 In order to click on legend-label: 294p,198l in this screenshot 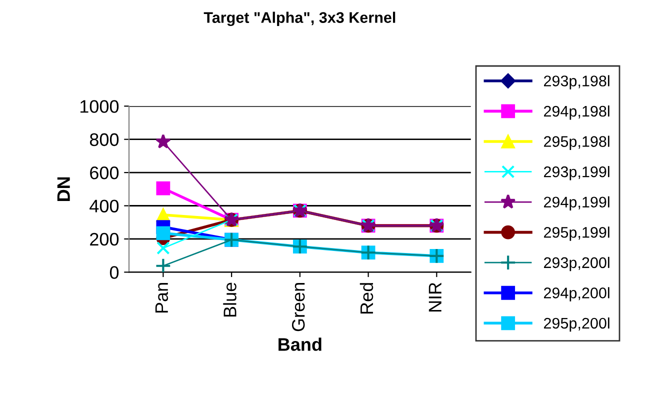, I will do `click(577, 112)`.